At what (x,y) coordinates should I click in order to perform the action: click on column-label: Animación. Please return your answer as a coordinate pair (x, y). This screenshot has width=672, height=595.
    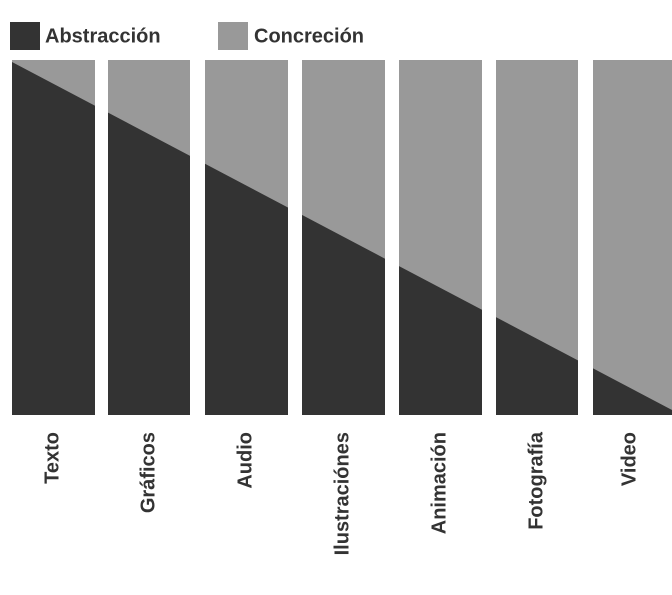
    Looking at the image, I should click on (439, 483).